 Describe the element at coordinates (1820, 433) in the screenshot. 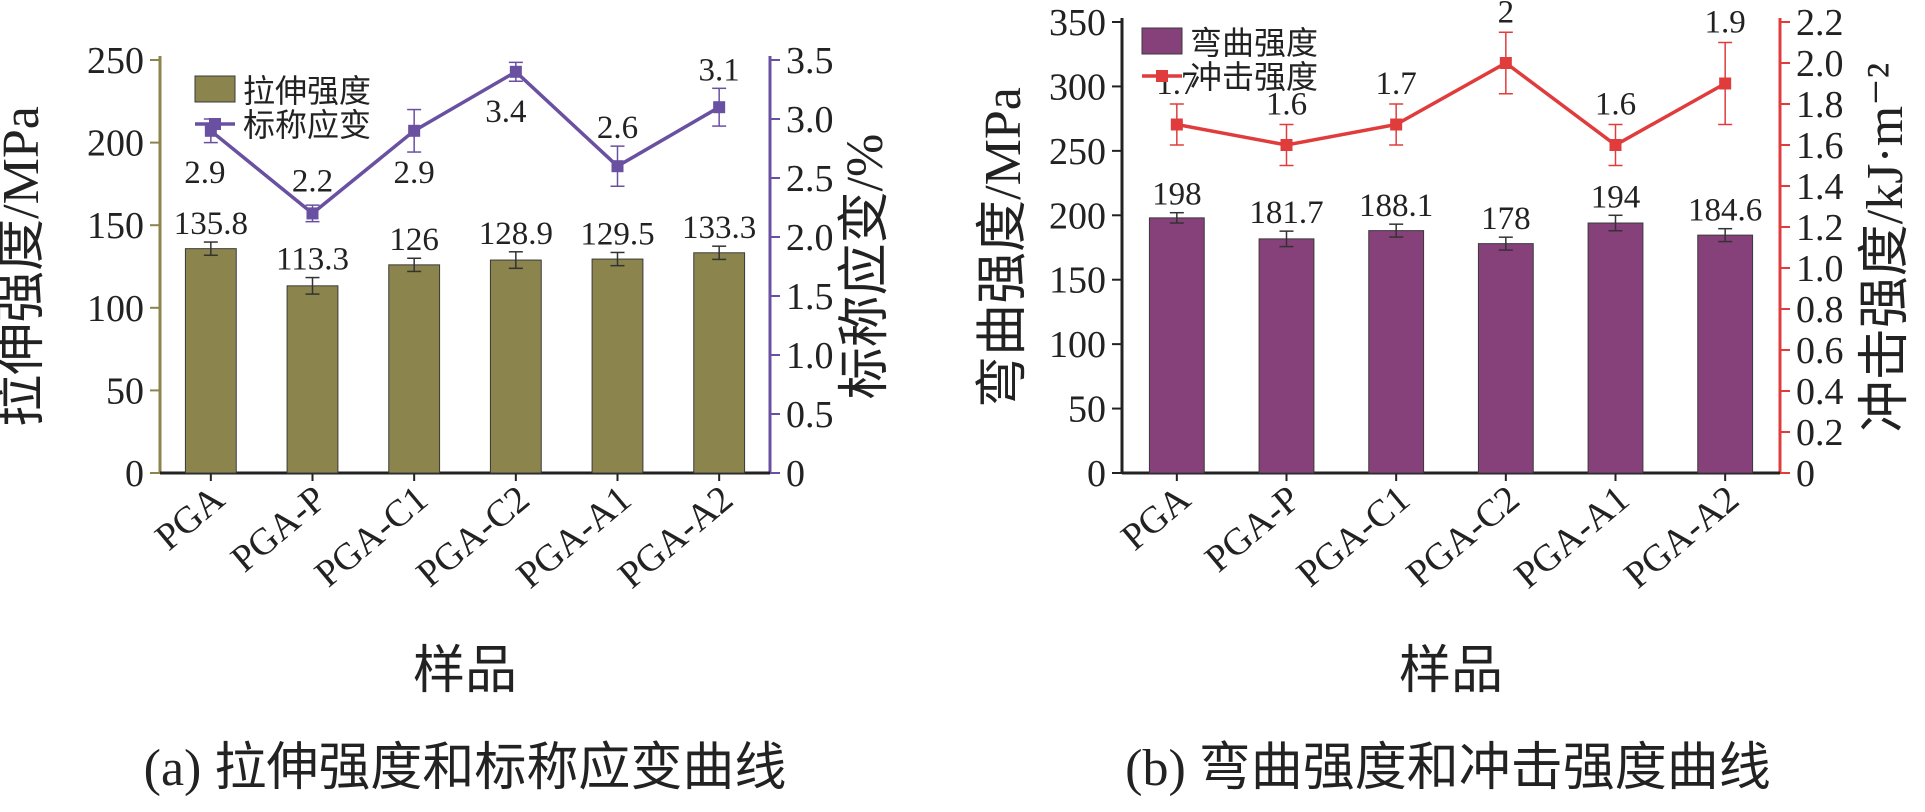

I see `y-tick-label-right: 0.2` at that location.